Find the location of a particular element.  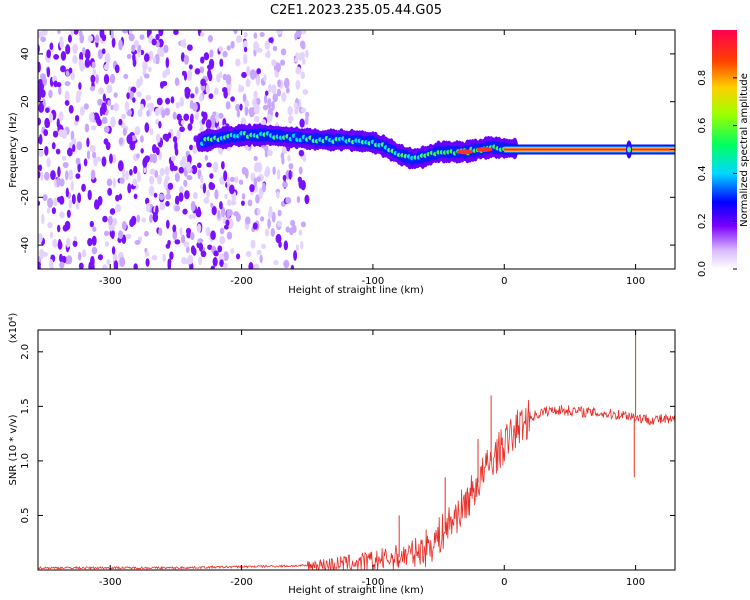

carrier-glitch-core is located at coordinates (629, 149).